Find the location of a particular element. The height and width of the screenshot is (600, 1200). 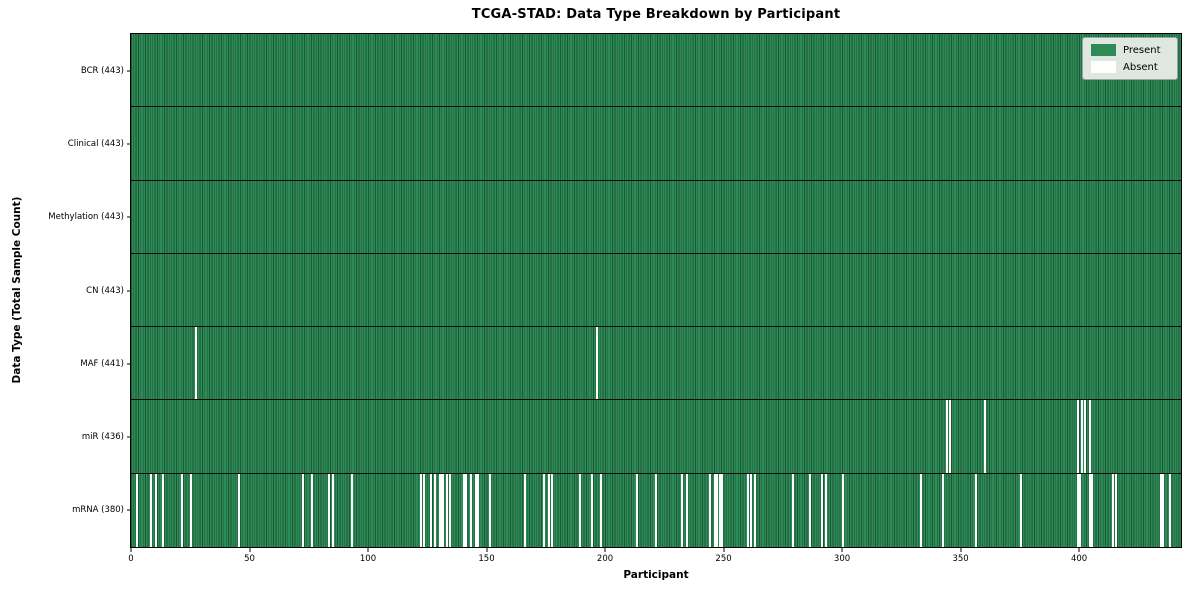

x-tick-label-0: 0 is located at coordinates (131, 559).